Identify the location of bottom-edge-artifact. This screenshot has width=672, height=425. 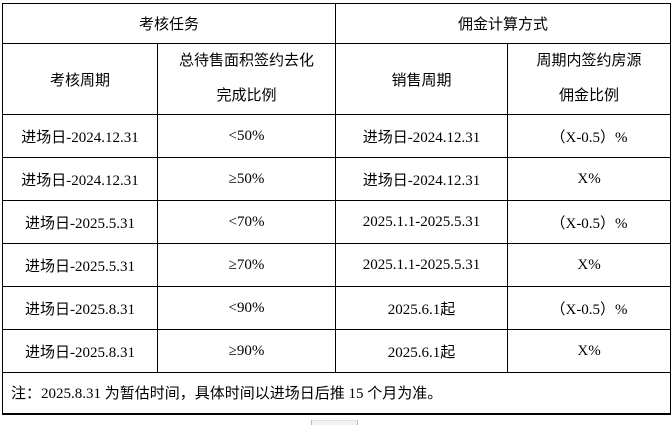
(334, 422).